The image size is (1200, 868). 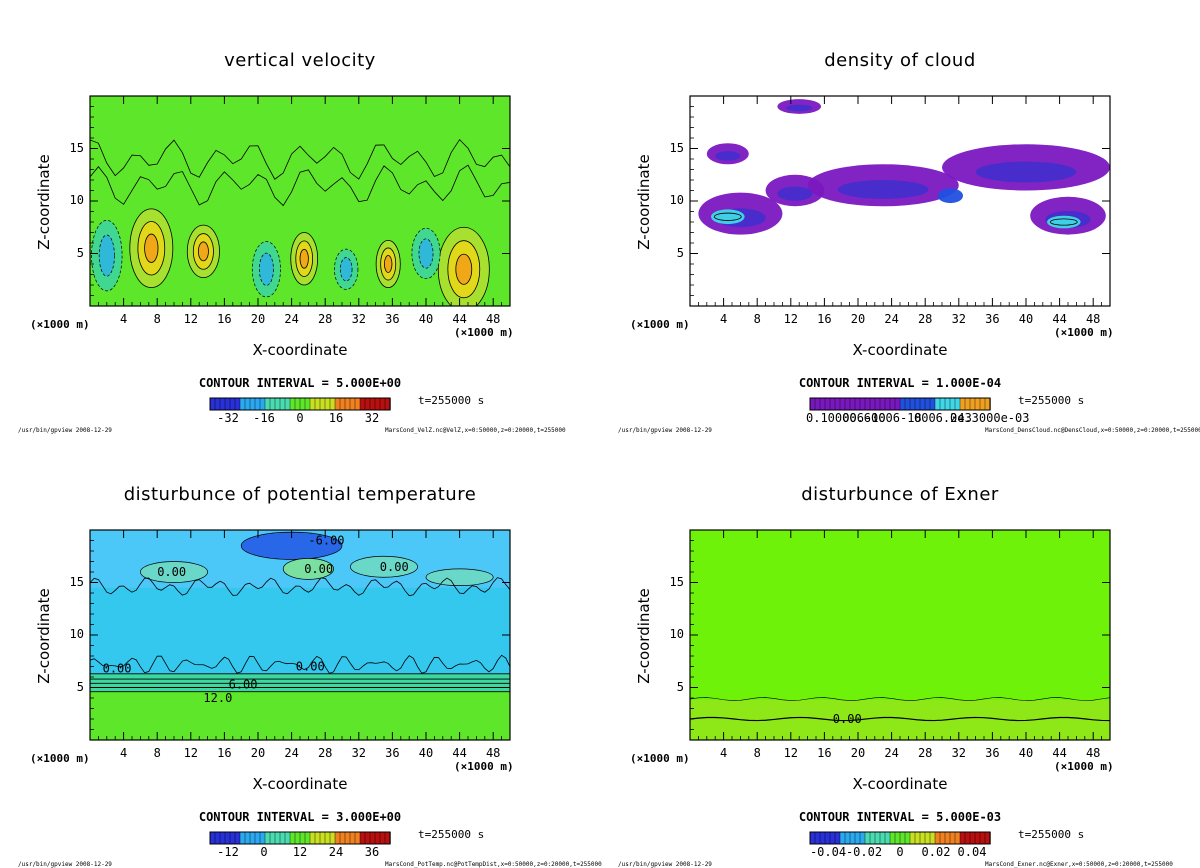 I want to click on footer-left: /usr/bin/gpview 2008-12-29, so click(x=65, y=864).